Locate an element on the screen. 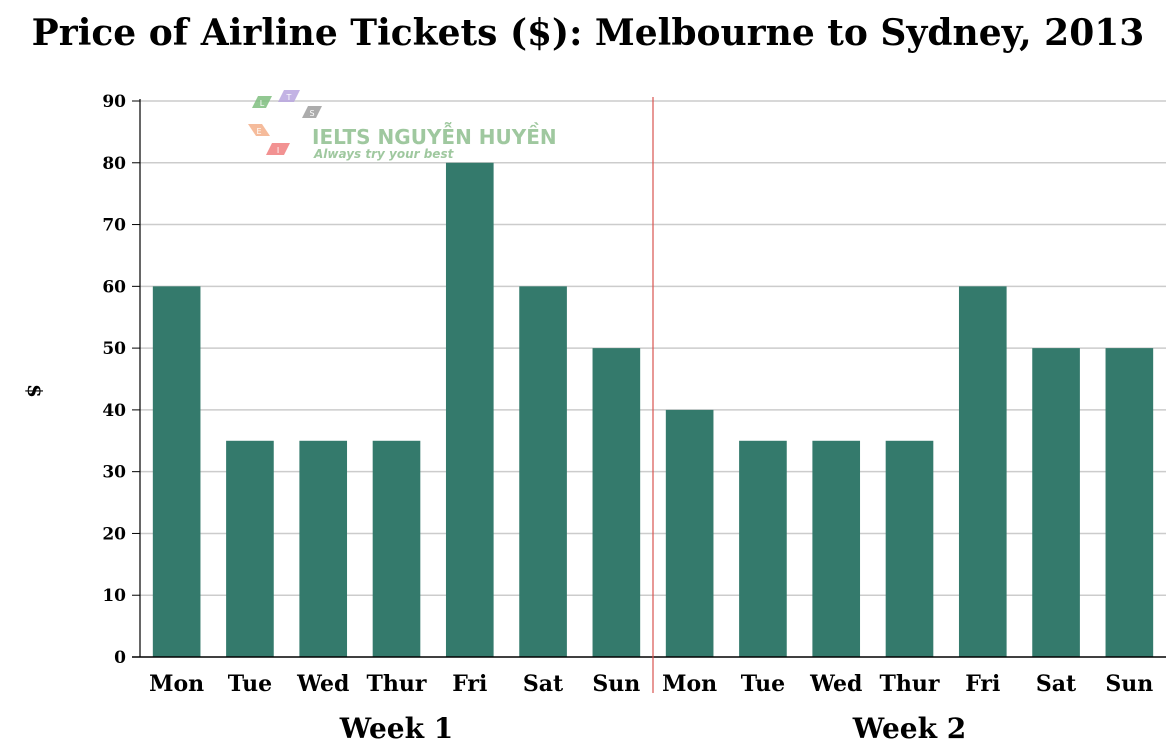  watermark-letter: T is located at coordinates (289, 97).